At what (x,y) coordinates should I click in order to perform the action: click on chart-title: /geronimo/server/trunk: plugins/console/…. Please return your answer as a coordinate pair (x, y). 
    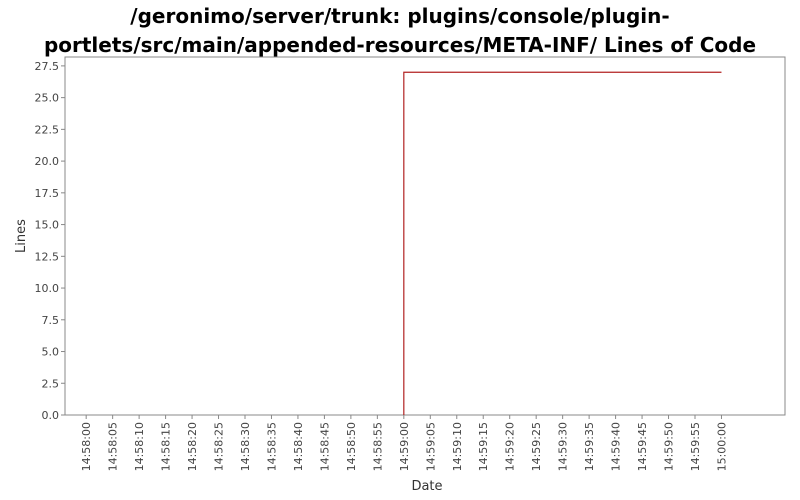
    Looking at the image, I should click on (400, 31).